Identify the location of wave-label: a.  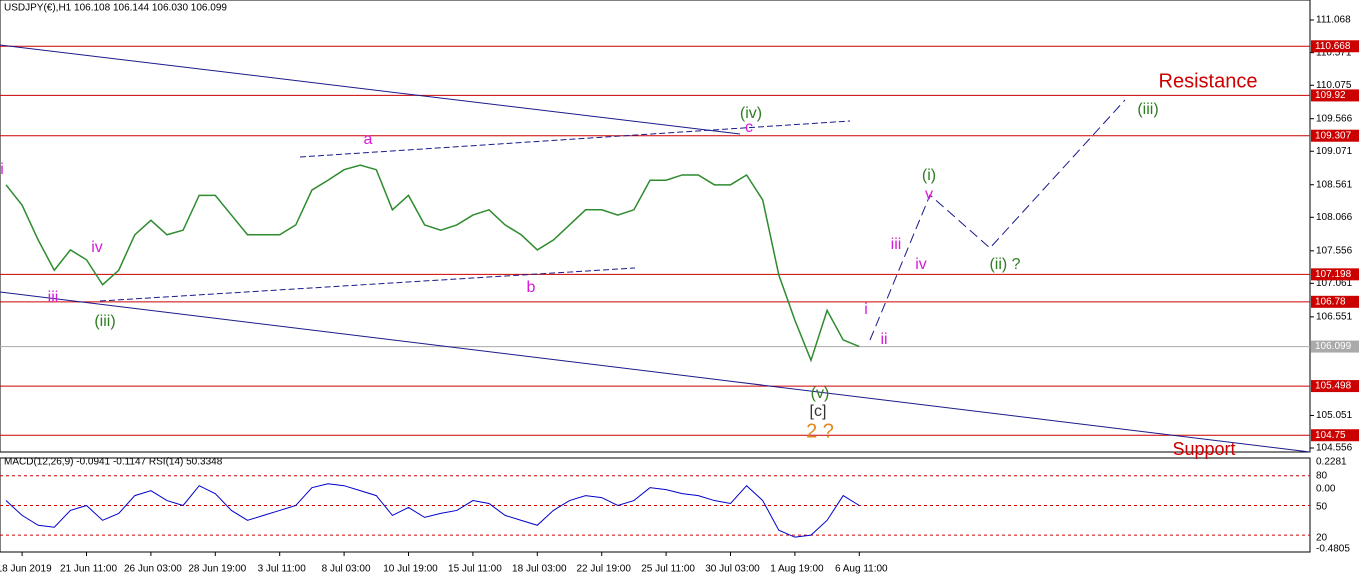
(368, 139).